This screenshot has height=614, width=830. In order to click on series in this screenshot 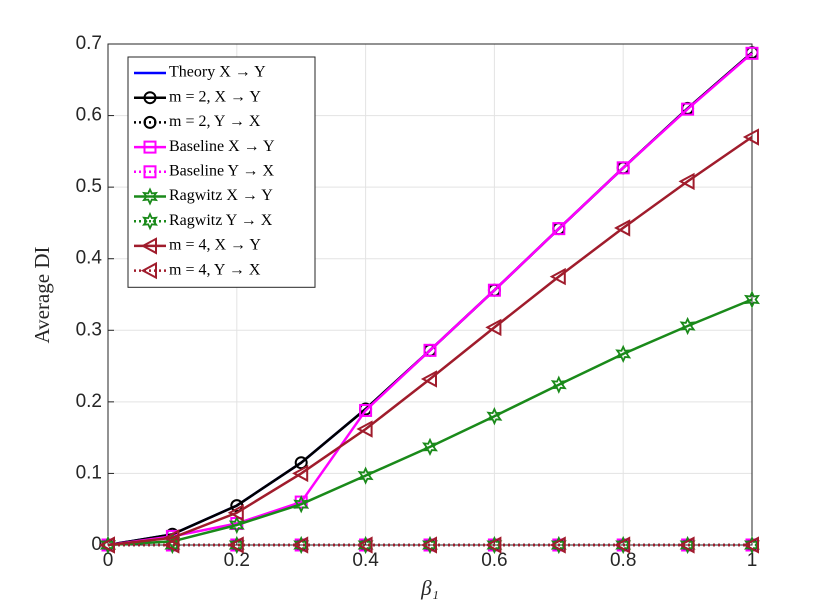, I will do `click(428, 545)`.